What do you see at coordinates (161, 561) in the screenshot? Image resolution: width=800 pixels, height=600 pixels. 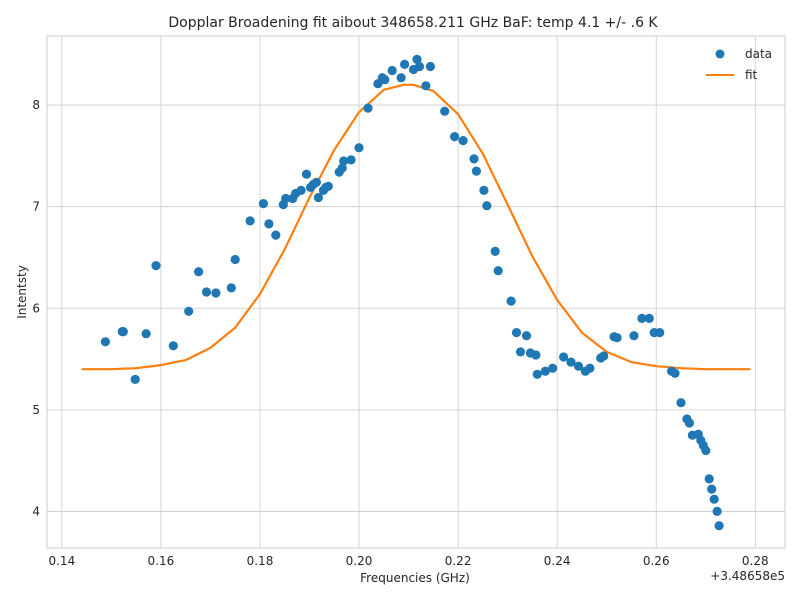 I see `x-tick-label: 0.16` at bounding box center [161, 561].